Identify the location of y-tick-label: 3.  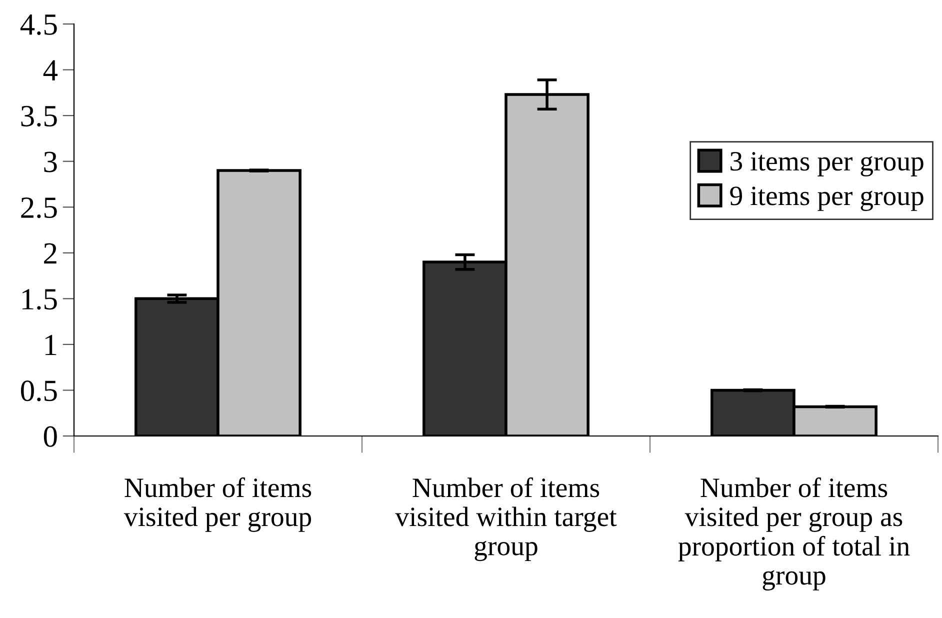
(50, 162).